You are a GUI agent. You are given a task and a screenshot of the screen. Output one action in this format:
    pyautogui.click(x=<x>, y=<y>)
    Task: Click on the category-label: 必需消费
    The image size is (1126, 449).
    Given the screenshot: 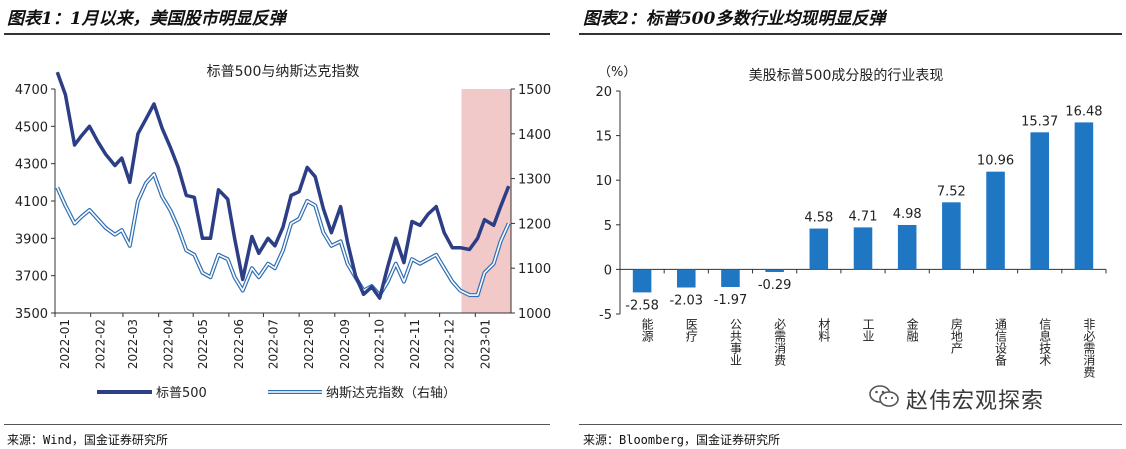 What is the action you would take?
    pyautogui.click(x=780, y=342)
    